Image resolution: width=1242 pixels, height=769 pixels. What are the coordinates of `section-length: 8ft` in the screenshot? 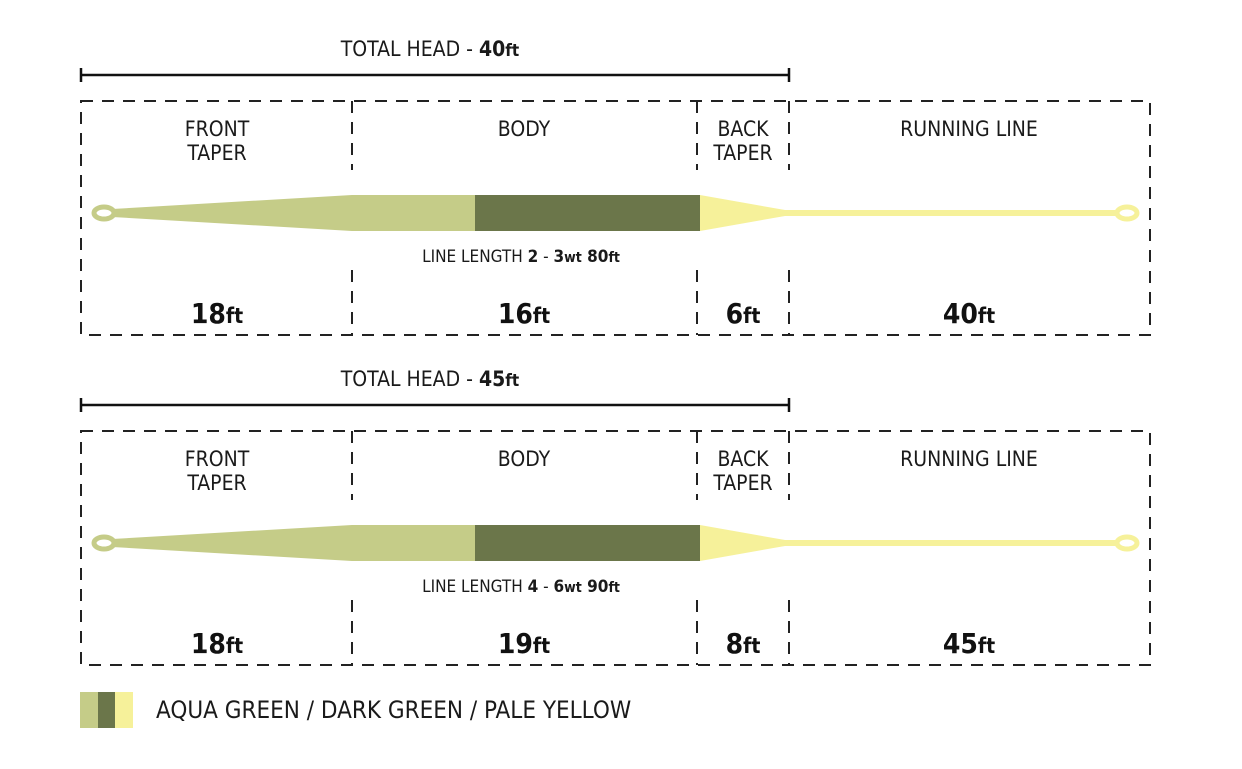 It's located at (743, 643).